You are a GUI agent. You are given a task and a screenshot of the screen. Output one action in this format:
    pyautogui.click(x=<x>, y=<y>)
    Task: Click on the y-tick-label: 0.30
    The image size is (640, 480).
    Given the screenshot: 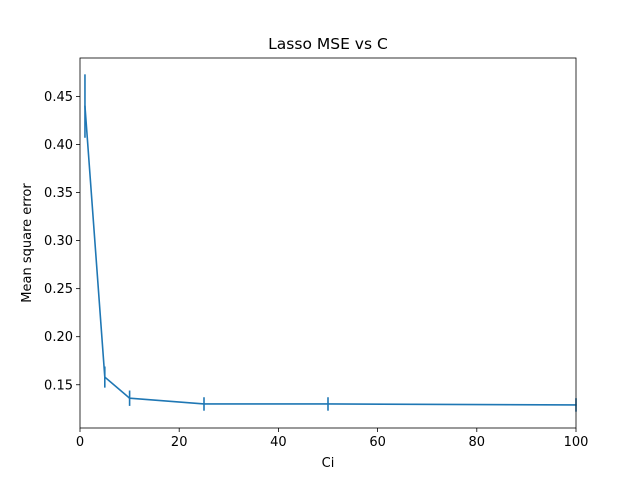 What is the action you would take?
    pyautogui.click(x=58, y=241)
    